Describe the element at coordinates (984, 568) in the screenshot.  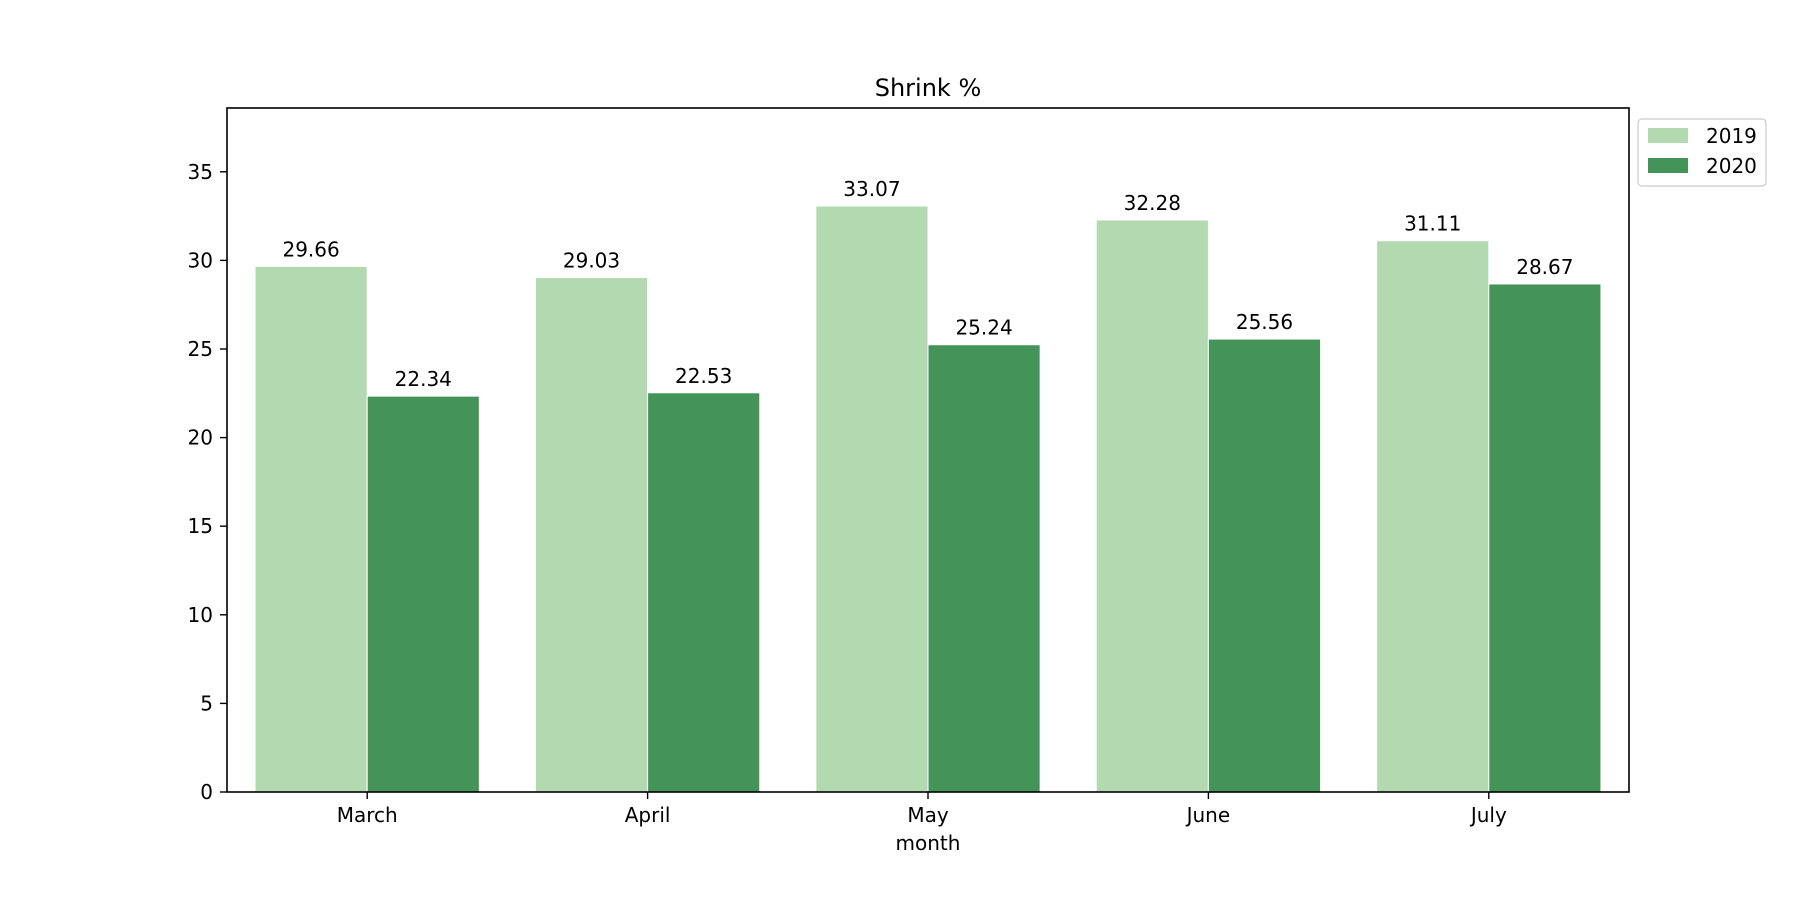
I see `bar-may-2020` at that location.